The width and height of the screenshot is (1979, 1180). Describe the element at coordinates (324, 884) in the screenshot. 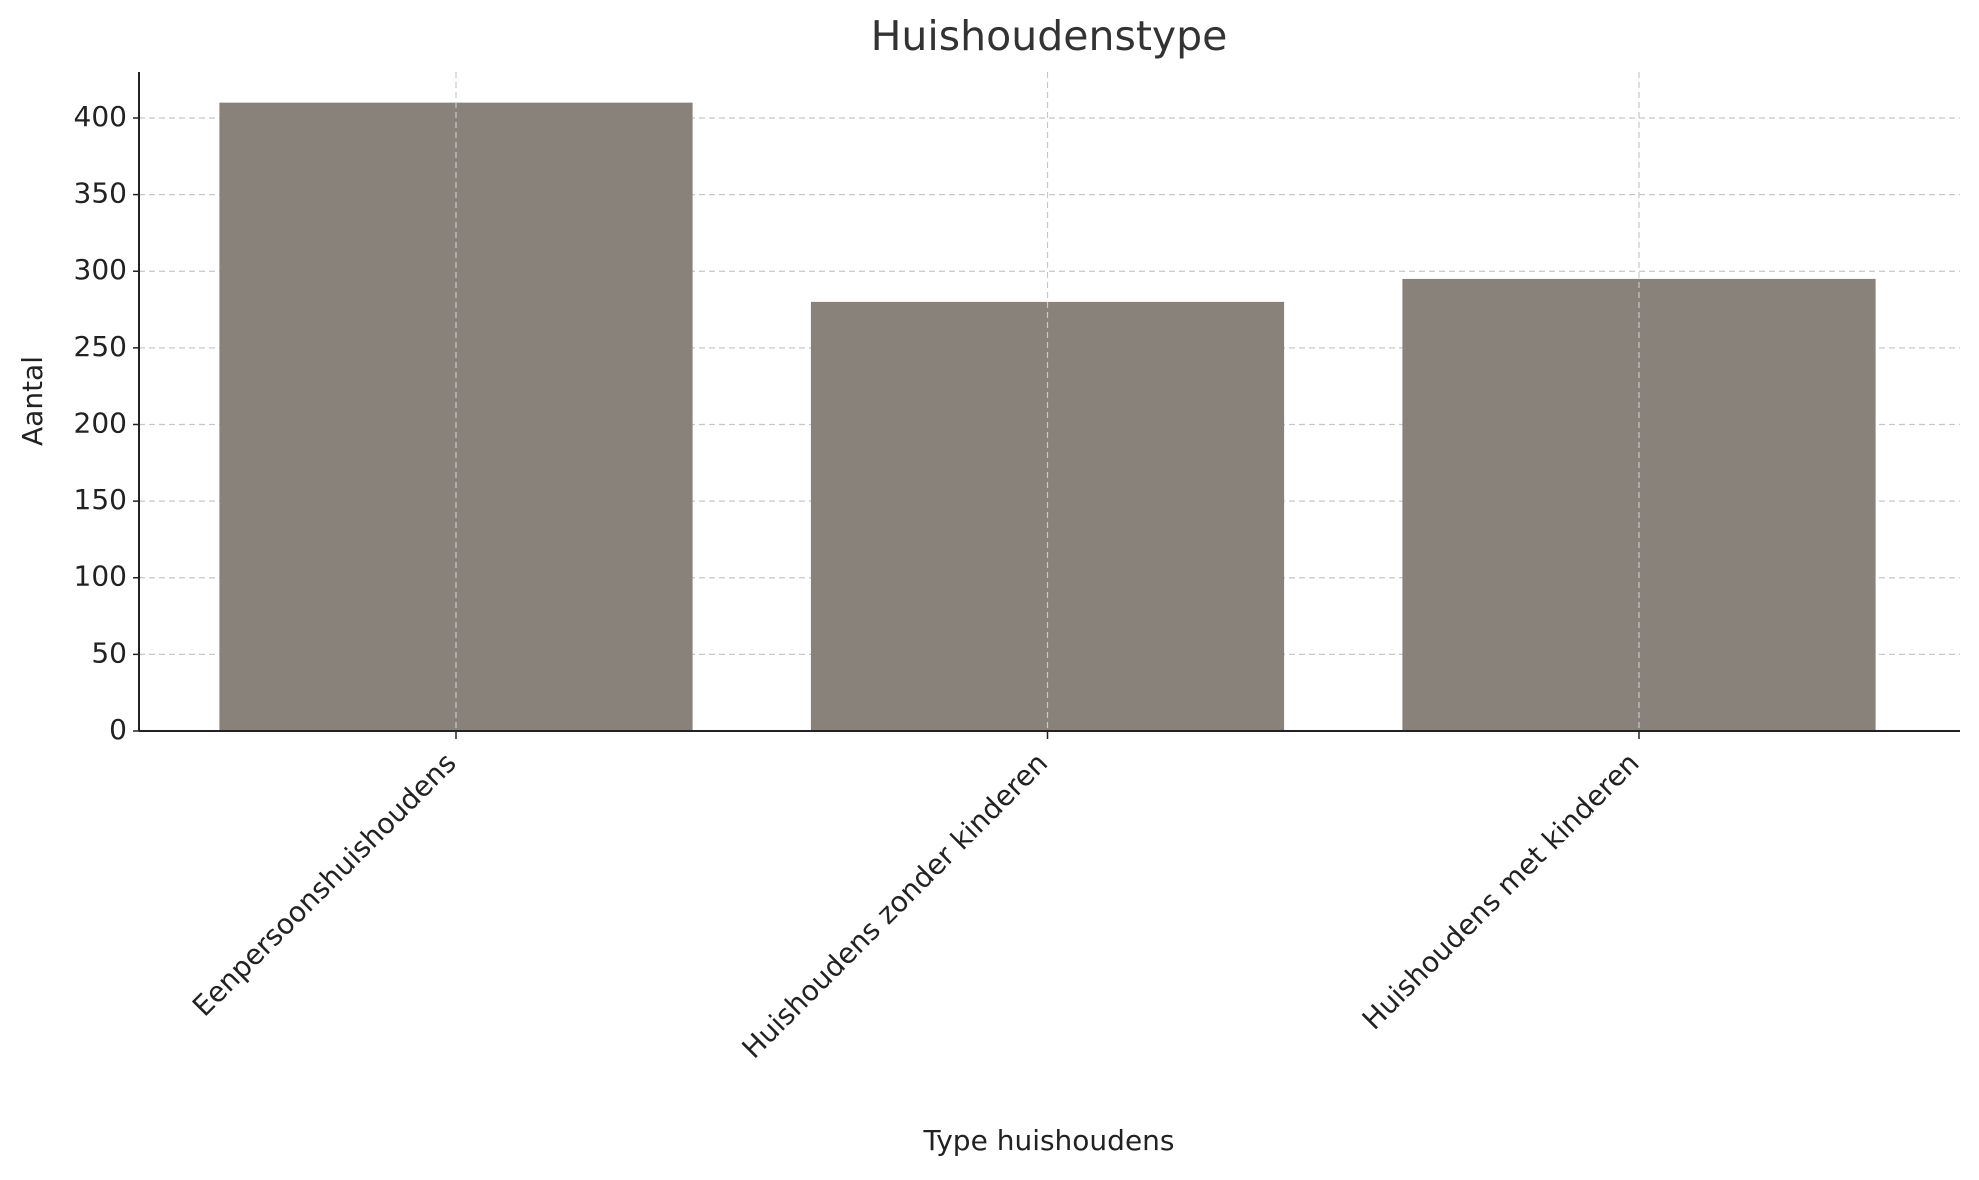

I see `x-tick-label: Eenpersoonshuishoudens` at that location.